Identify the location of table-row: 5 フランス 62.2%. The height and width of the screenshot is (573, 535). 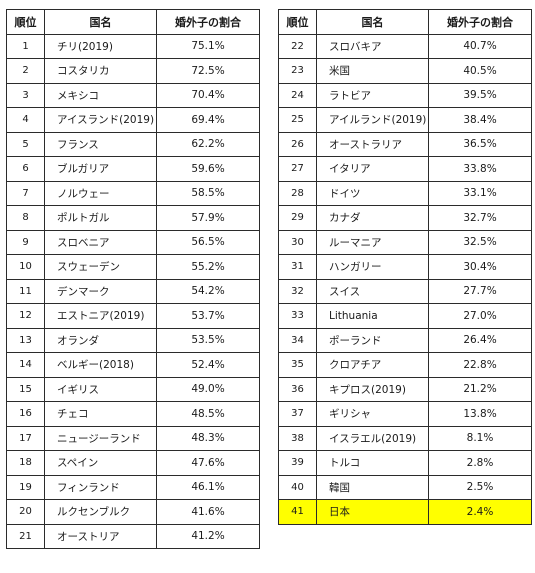
(133, 144).